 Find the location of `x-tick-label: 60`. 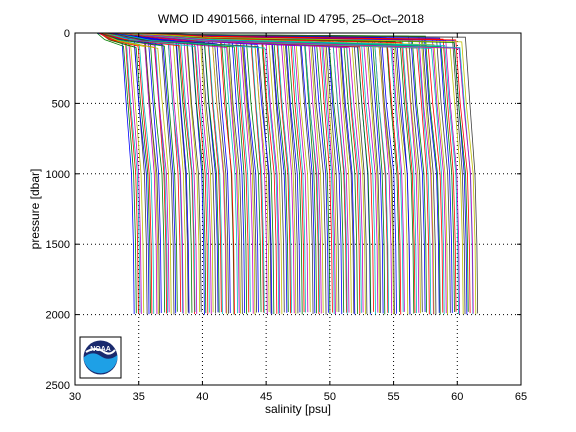

x-tick-label: 60 is located at coordinates (457, 397).